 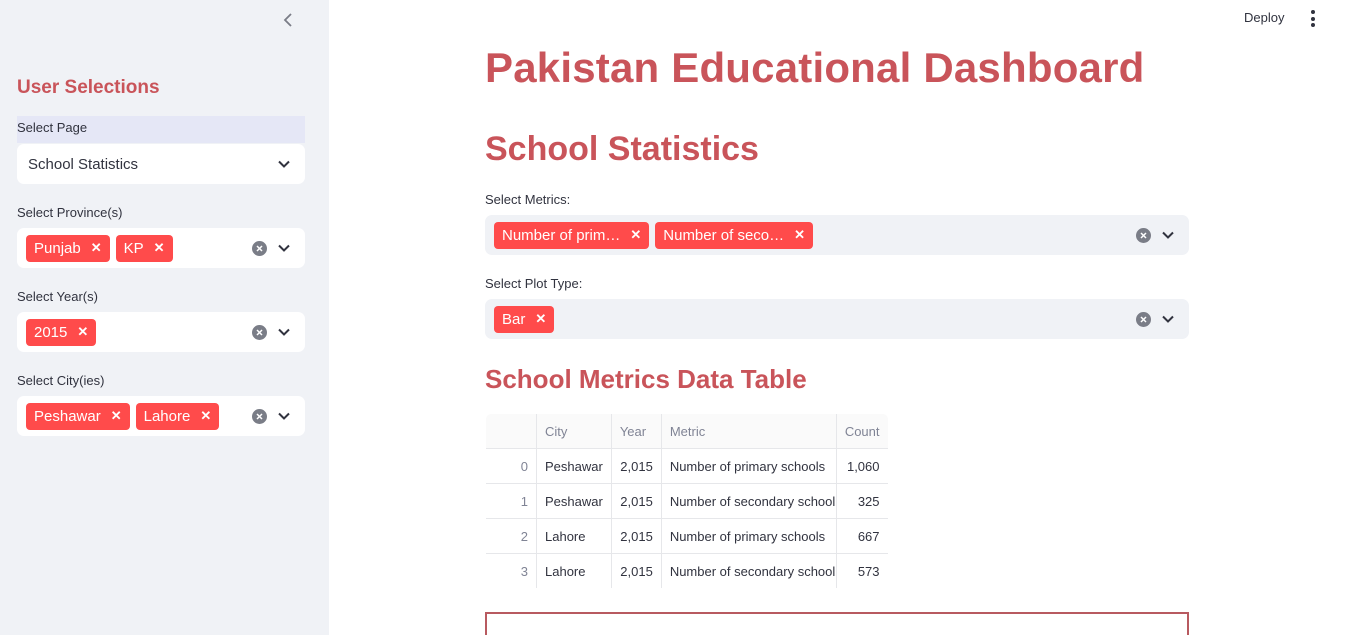 What do you see at coordinates (748, 431) in the screenshot?
I see `column-header: Metric` at bounding box center [748, 431].